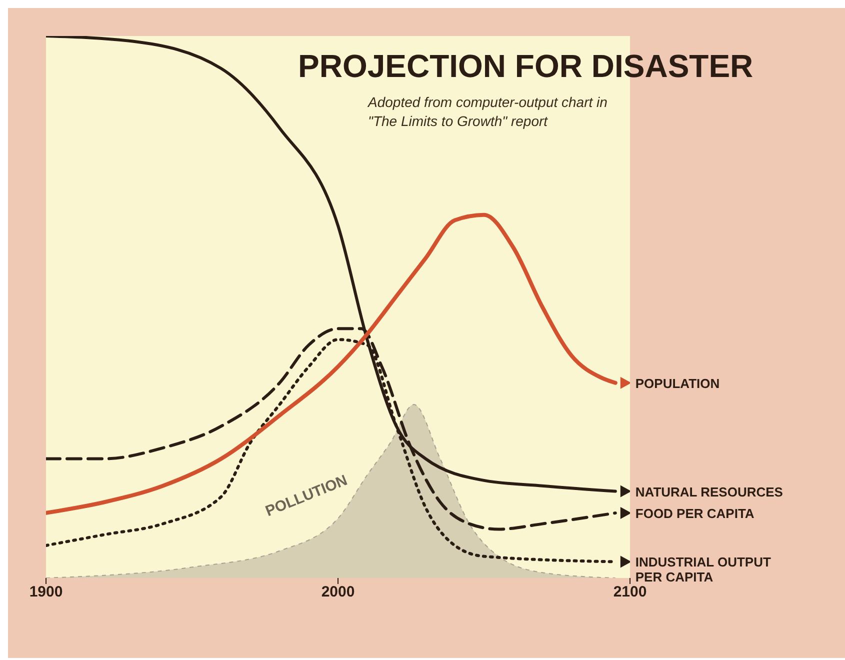 This screenshot has width=845, height=660. I want to click on text: Adopted from computer-output chart in "The Limits to Growth" report, so click(488, 112).